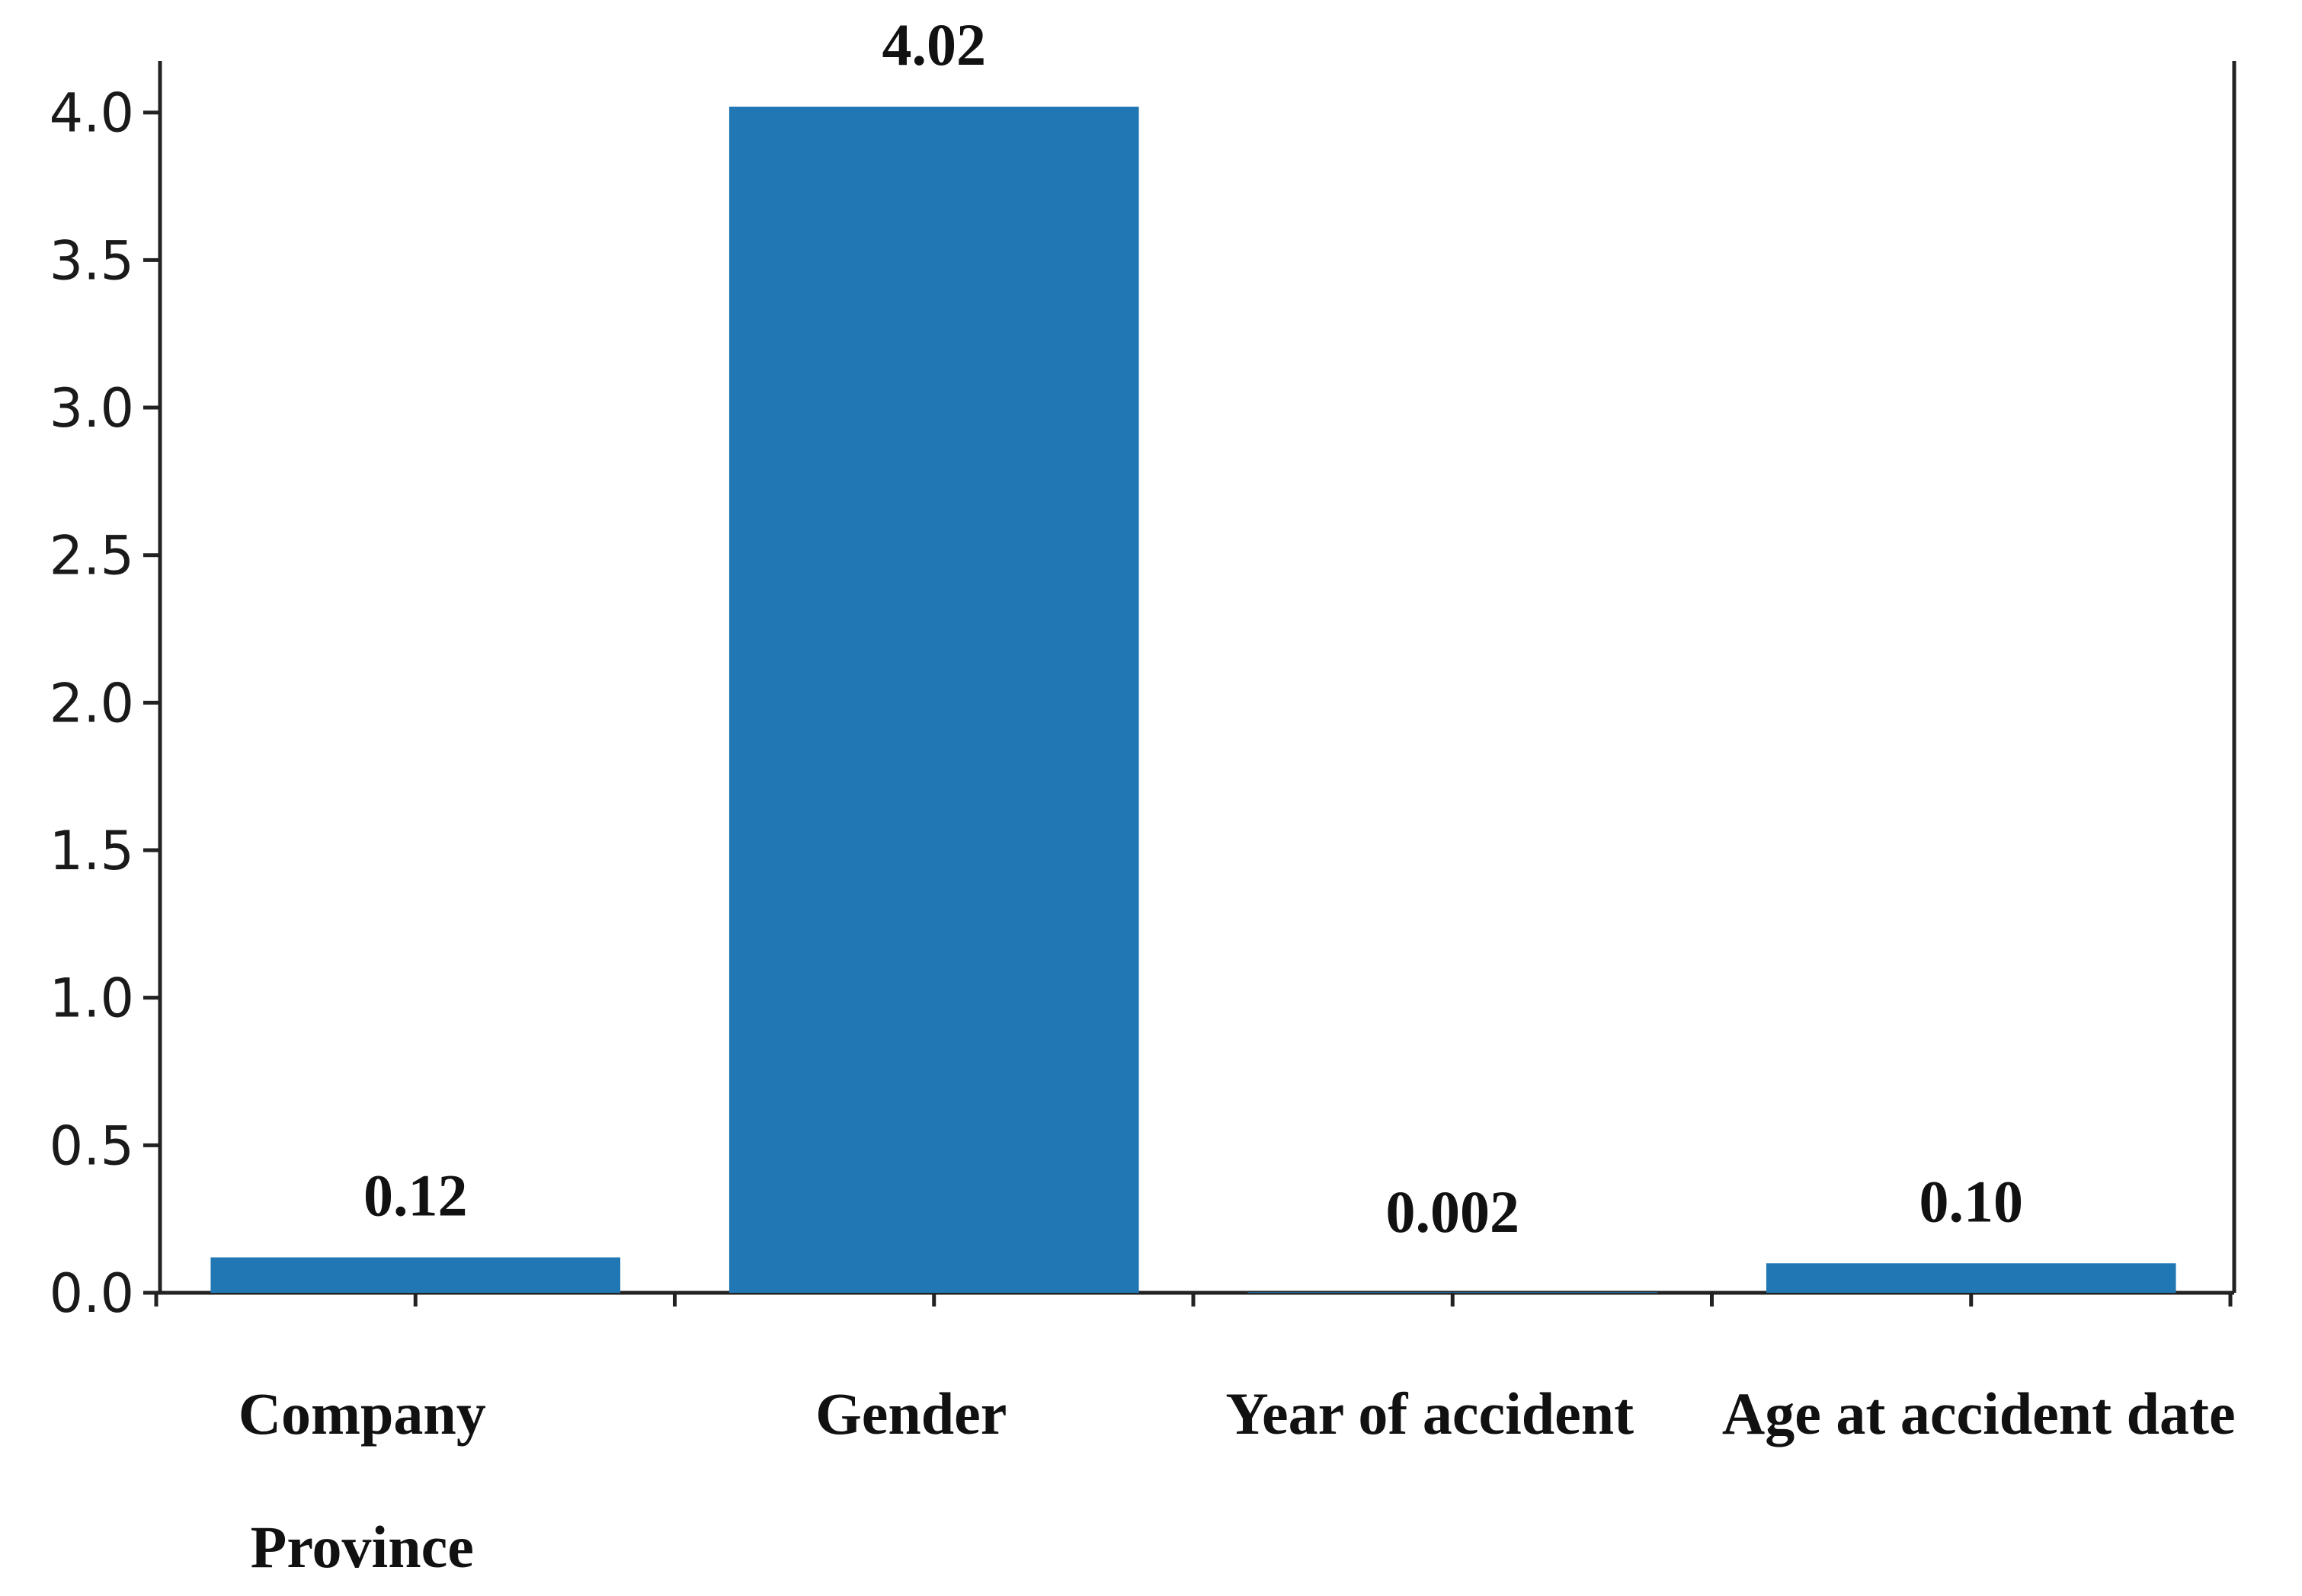  What do you see at coordinates (934, 44) in the screenshot?
I see `bar-value-label: 4.02` at bounding box center [934, 44].